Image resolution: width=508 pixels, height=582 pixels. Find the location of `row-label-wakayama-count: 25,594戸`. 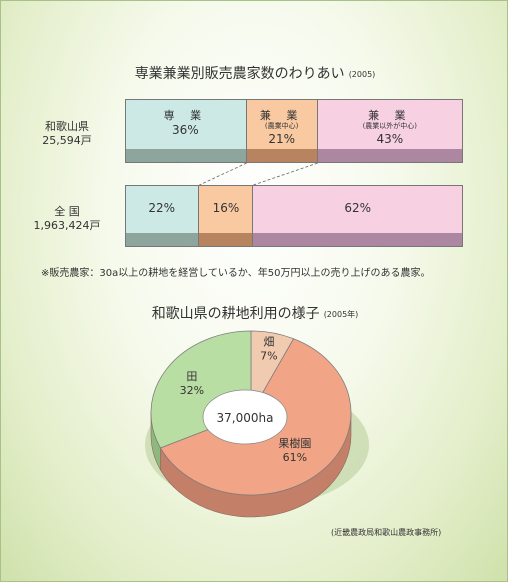

row-label-wakayama-count: 25,594戸 is located at coordinates (67, 140).